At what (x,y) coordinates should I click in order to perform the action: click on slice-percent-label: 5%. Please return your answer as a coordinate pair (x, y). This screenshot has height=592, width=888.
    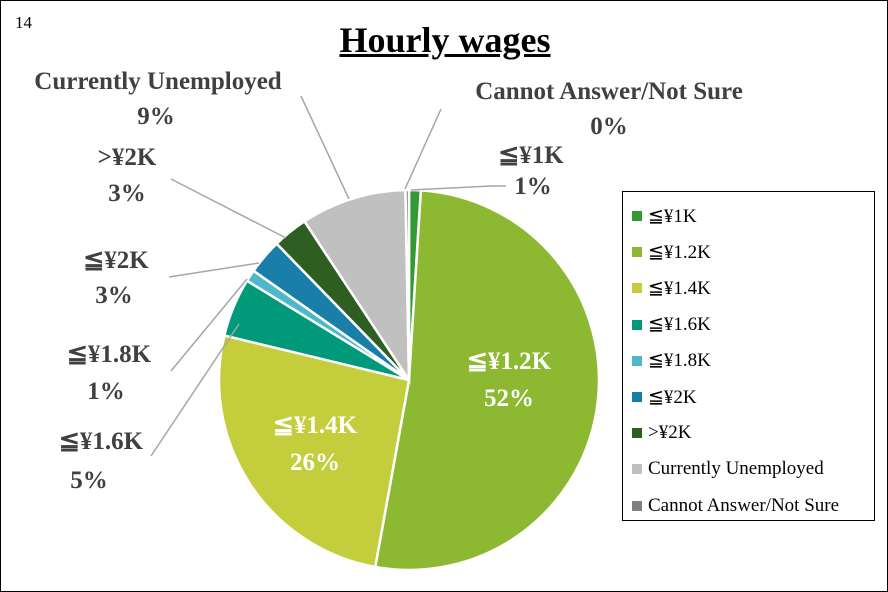
    Looking at the image, I should click on (89, 480).